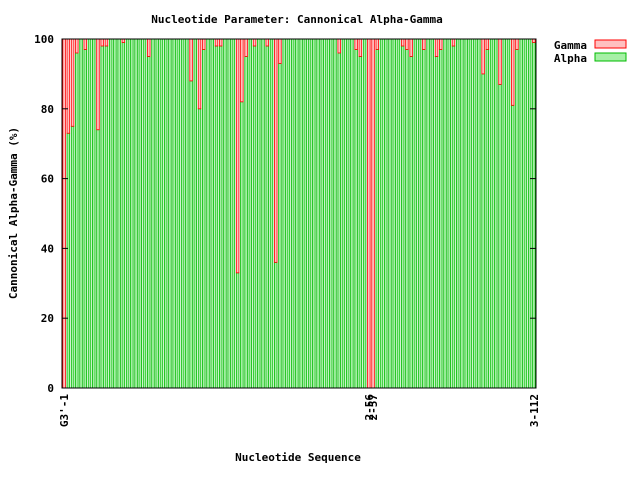 This screenshot has width=640, height=480. What do you see at coordinates (47, 318) in the screenshot?
I see `y-tick-label-1: 20` at bounding box center [47, 318].